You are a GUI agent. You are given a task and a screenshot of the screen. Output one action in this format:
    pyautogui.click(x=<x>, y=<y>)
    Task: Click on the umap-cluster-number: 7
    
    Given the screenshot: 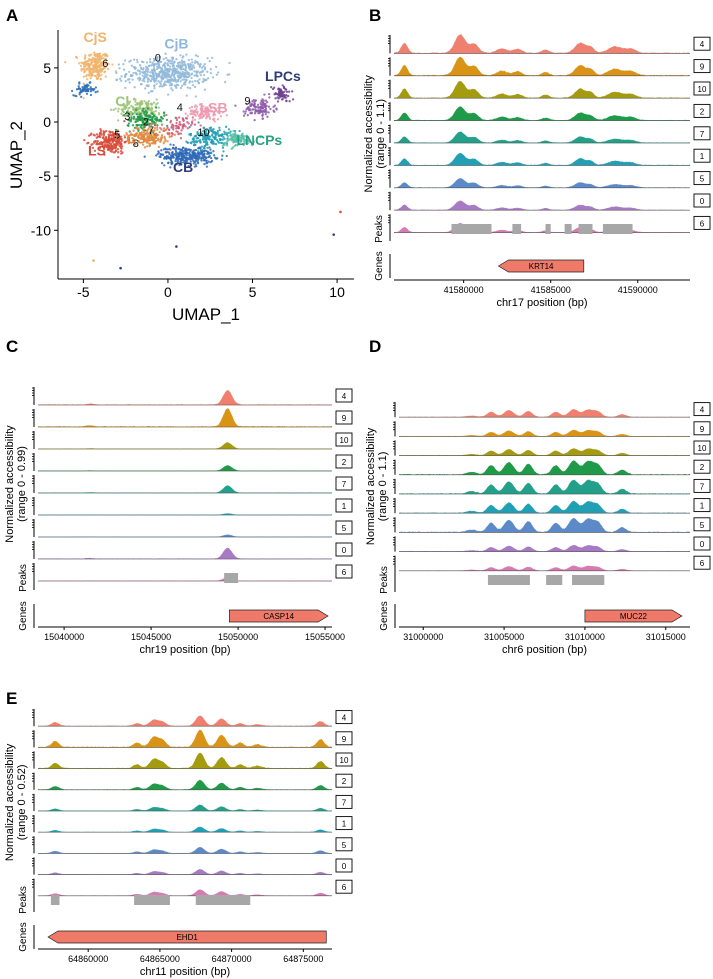 What is the action you would take?
    pyautogui.click(x=151, y=131)
    